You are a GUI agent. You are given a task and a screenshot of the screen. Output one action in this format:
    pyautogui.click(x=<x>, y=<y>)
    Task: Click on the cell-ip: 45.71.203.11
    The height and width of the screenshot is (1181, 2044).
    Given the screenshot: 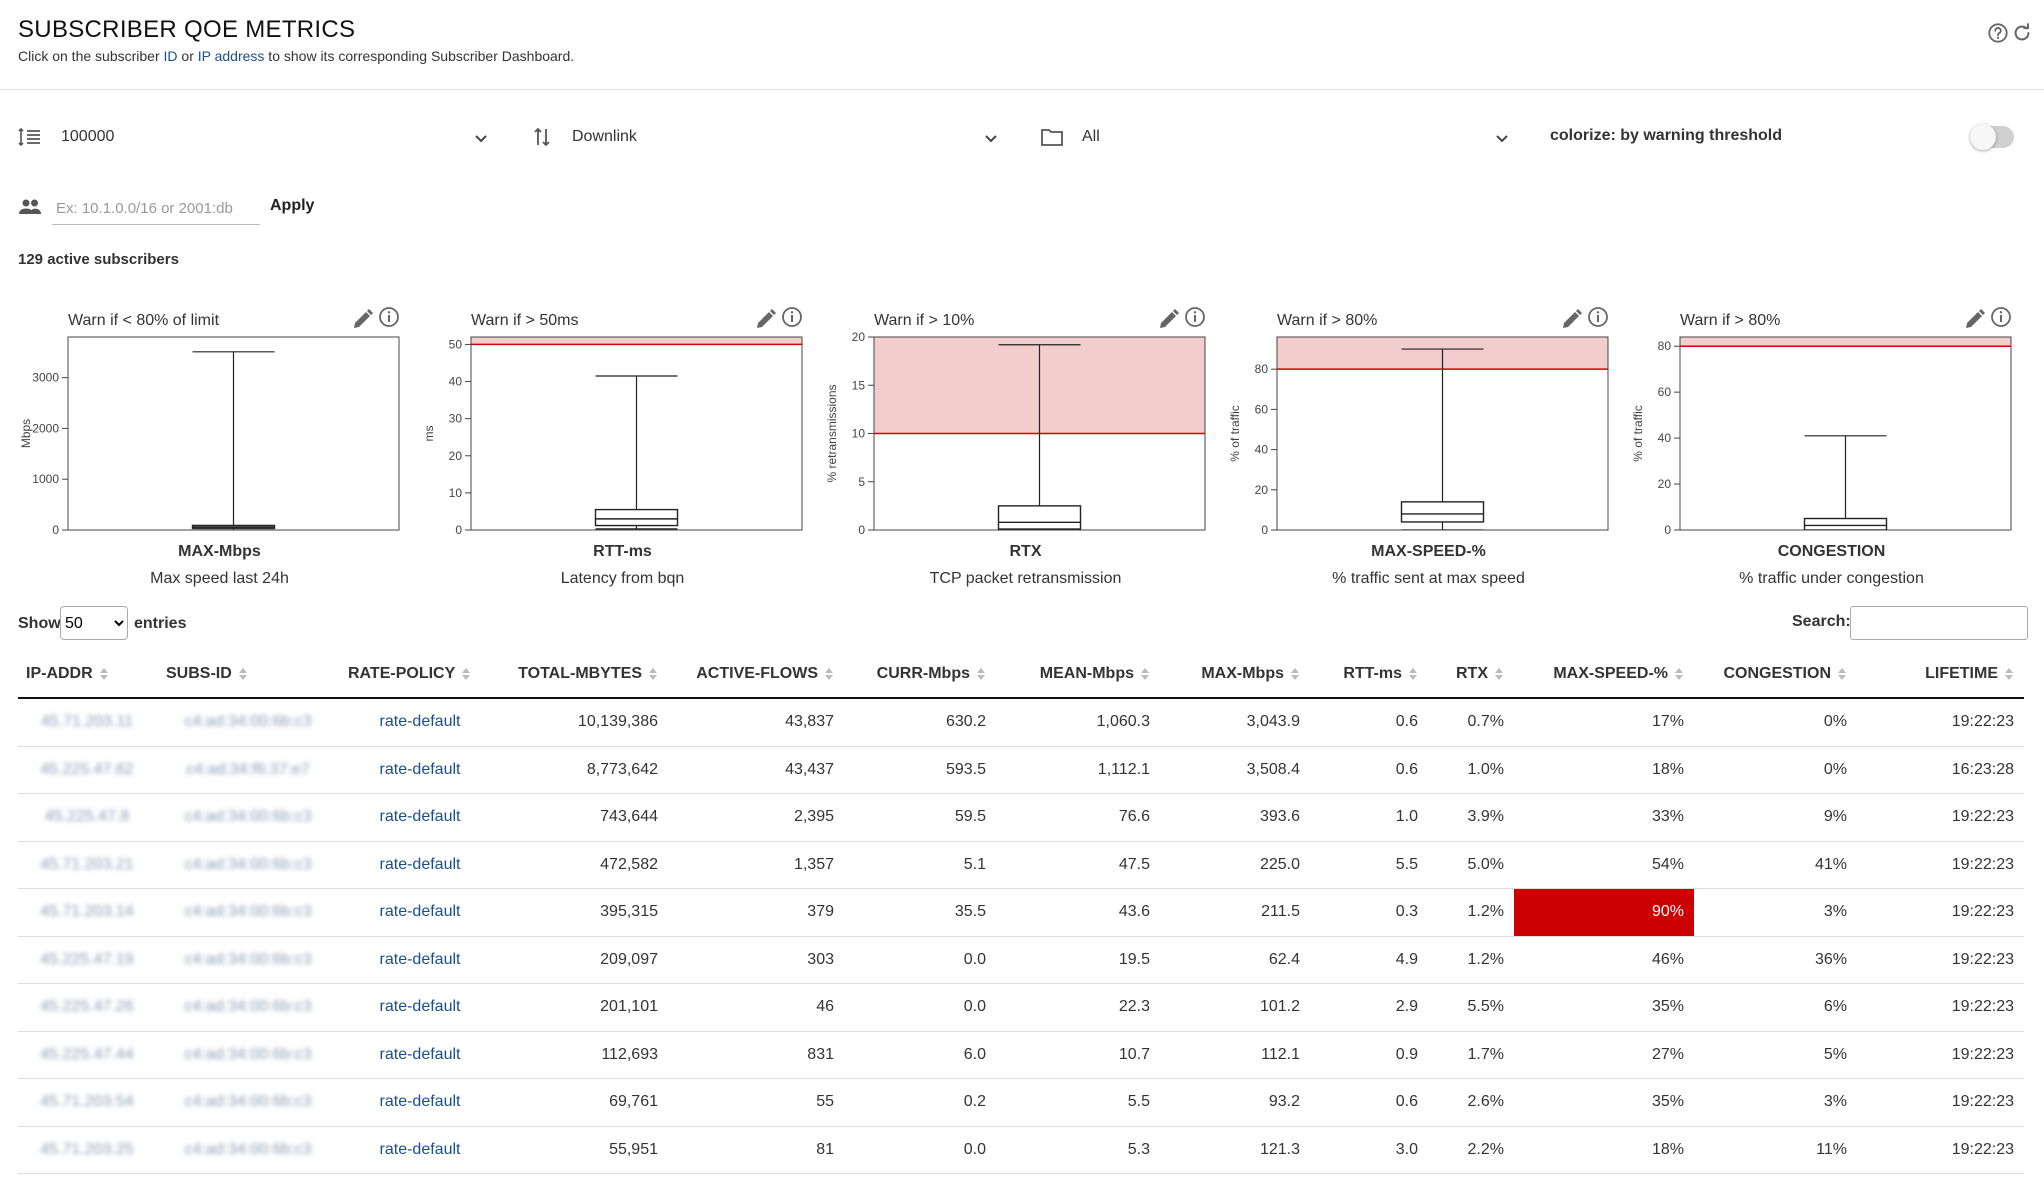 What is the action you would take?
    pyautogui.click(x=88, y=722)
    